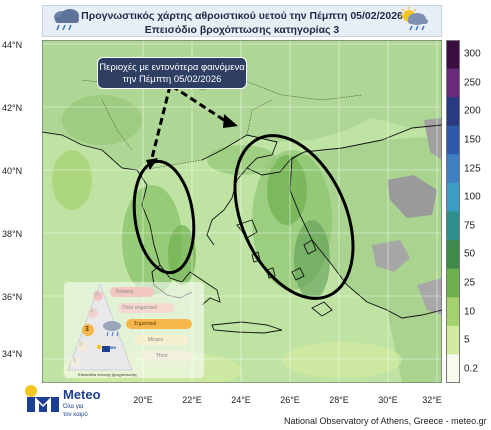 This screenshot has height=430, width=491. I want to click on legend-label: 0.2, so click(471, 369).